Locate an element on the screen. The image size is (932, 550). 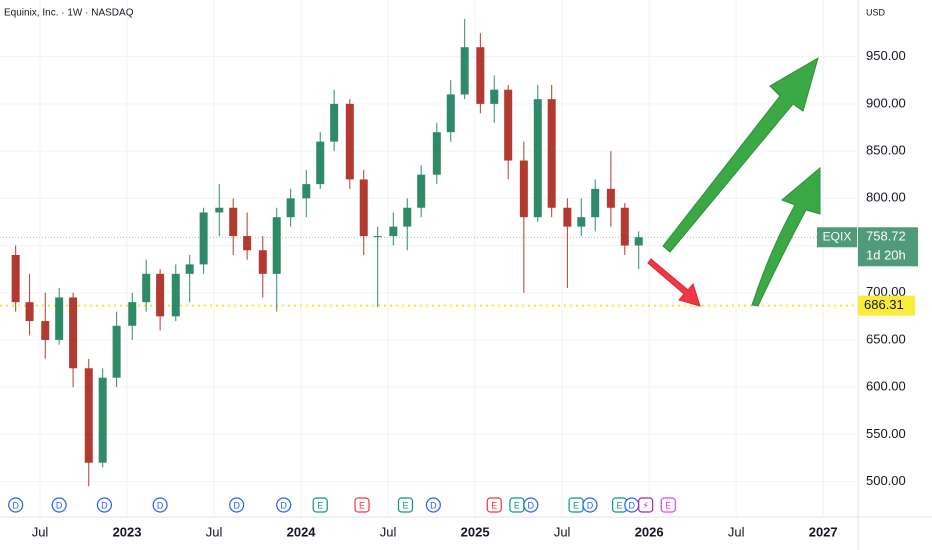
y-tick-label: 800.00 is located at coordinates (886, 197).